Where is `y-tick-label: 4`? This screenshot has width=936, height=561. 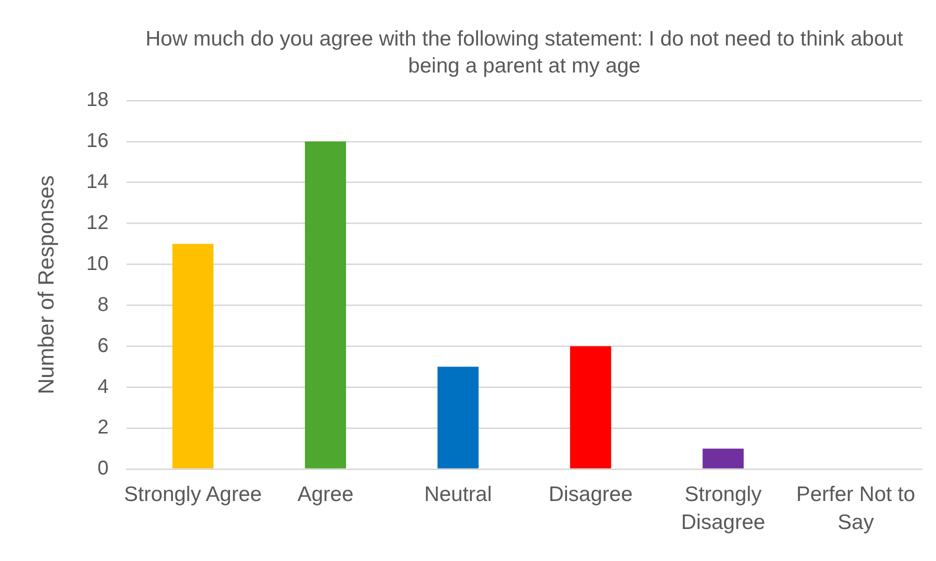 y-tick-label: 4 is located at coordinates (103, 387).